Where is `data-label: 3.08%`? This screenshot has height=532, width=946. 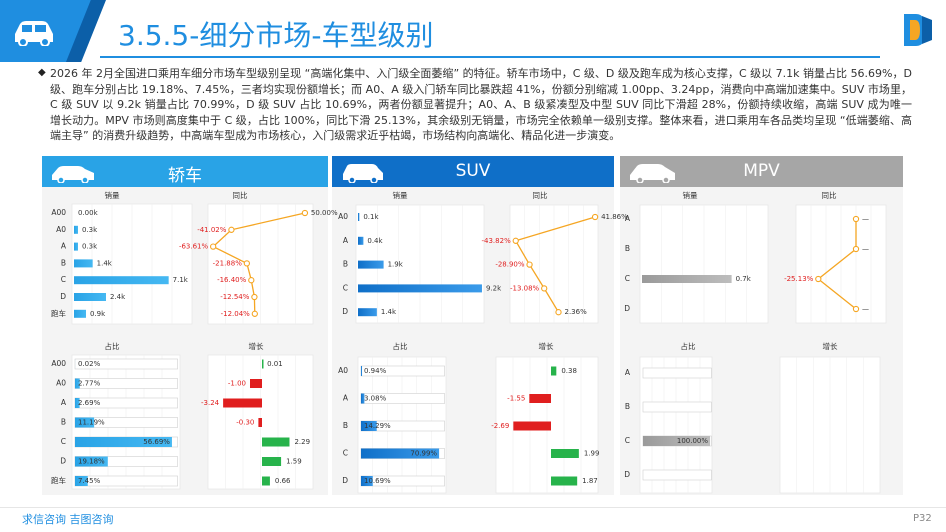
data-label: 3.08% is located at coordinates (375, 399).